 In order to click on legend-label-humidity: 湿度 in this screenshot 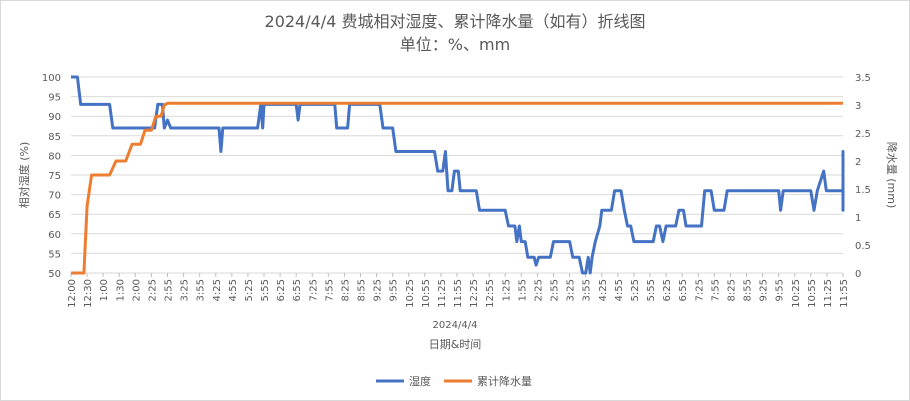, I will do `click(420, 381)`.